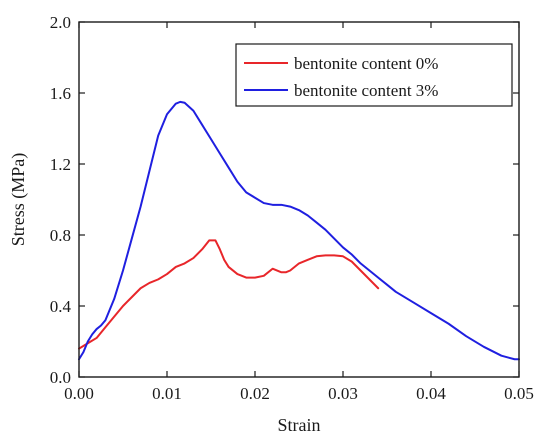 The image size is (550, 443). I want to click on legend-box, so click(374, 75).